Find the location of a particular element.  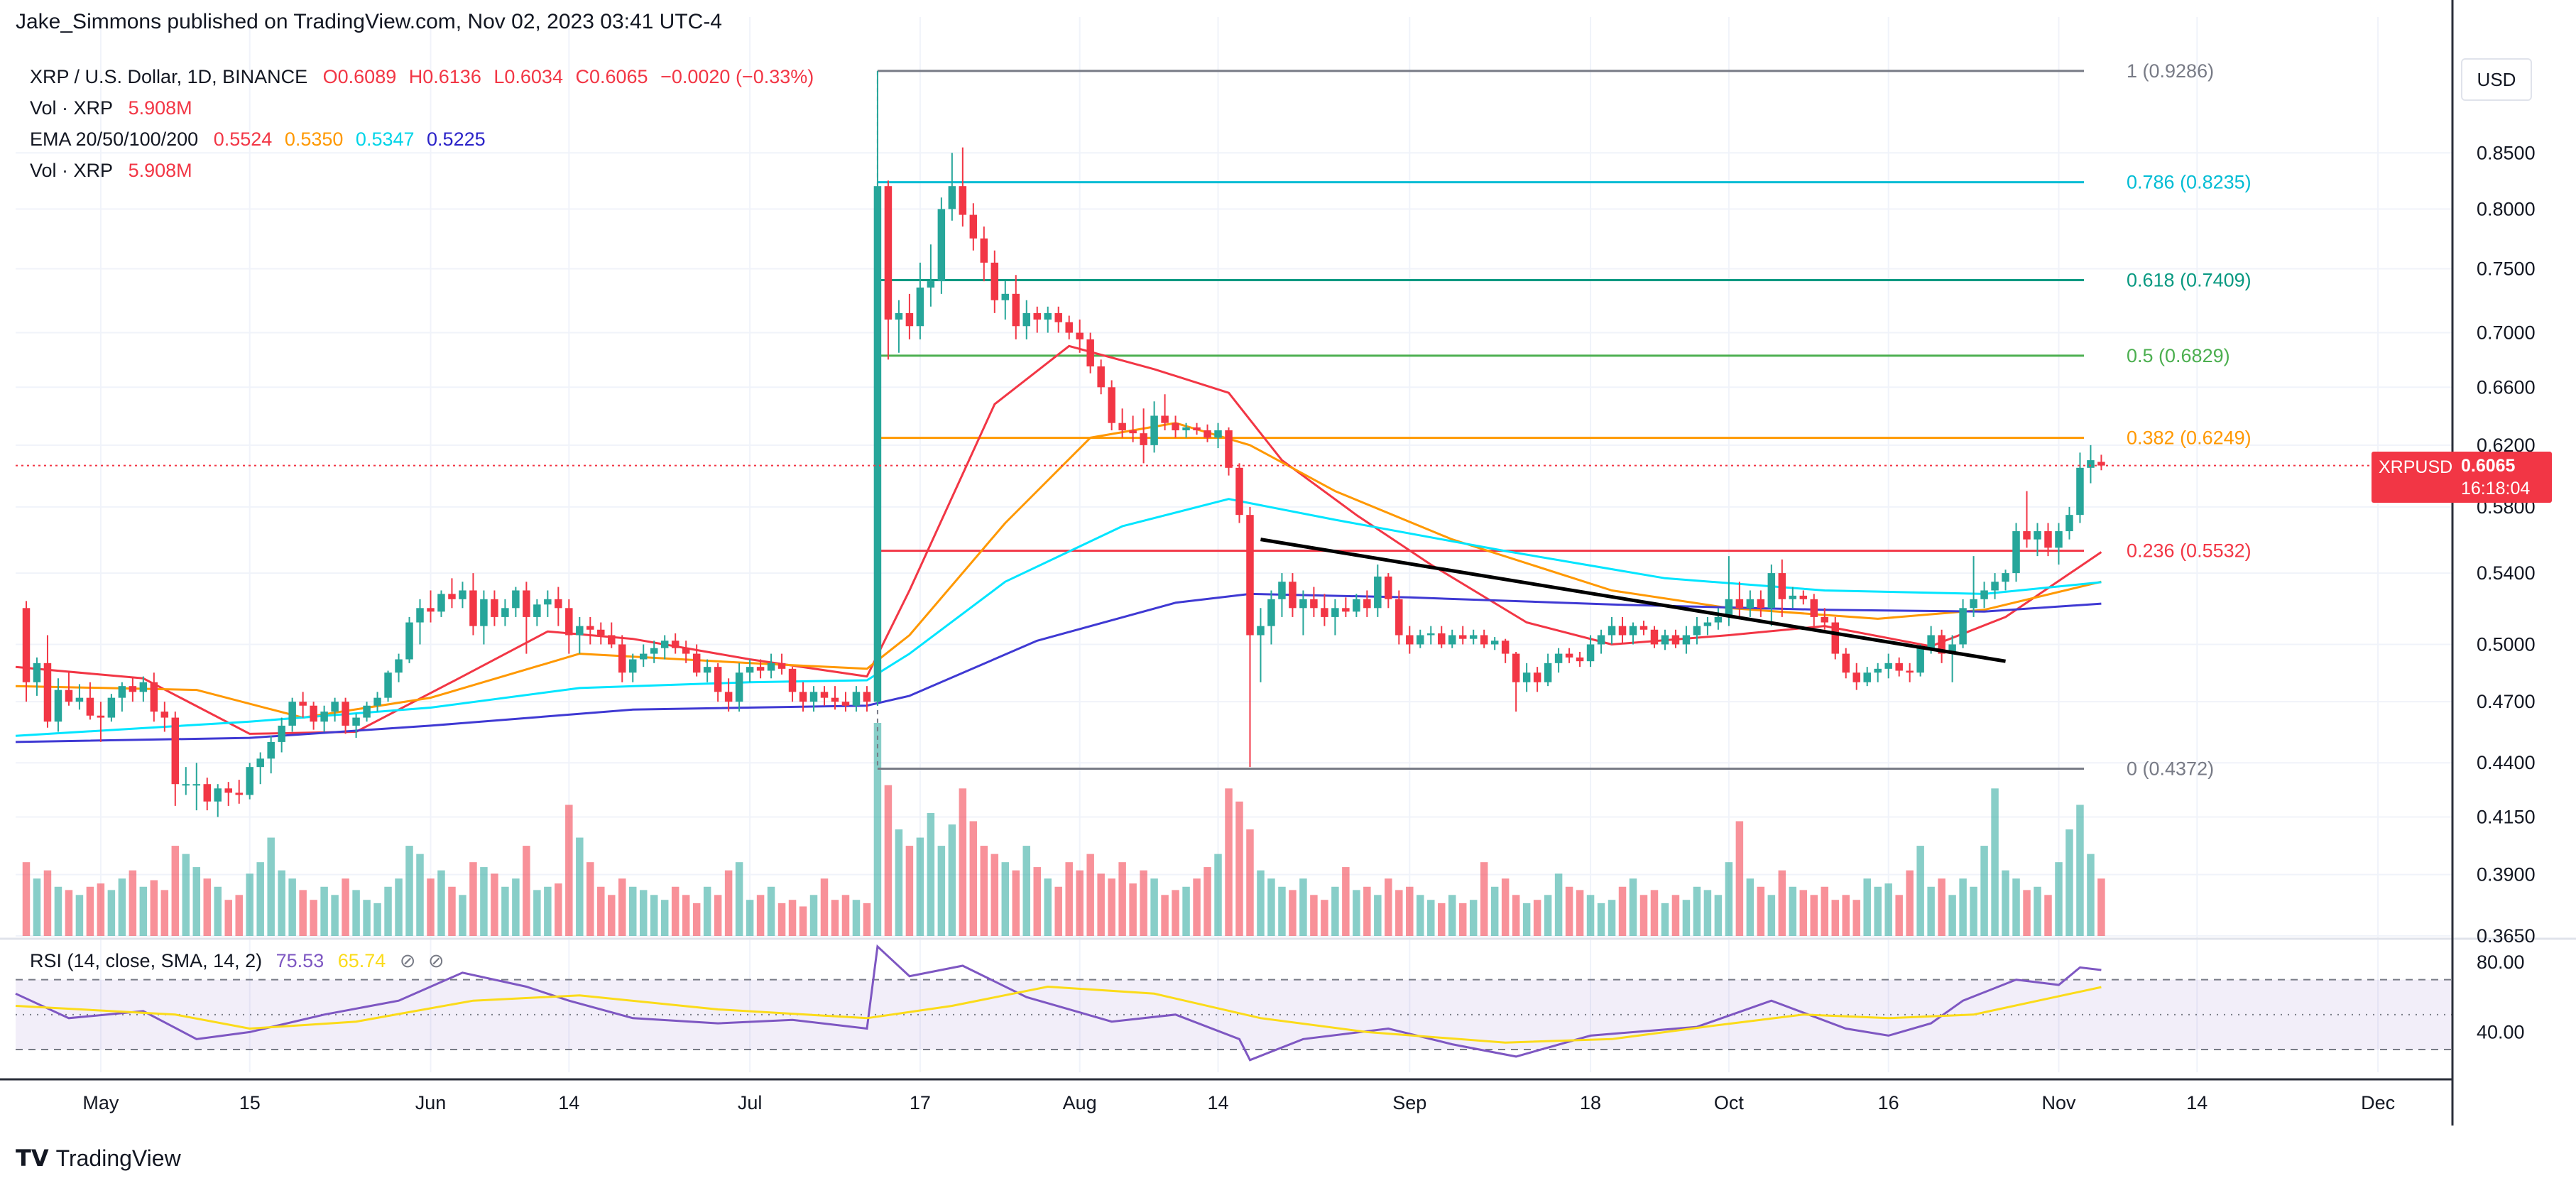

rsi-sma-value: 65.74 is located at coordinates (361, 960).